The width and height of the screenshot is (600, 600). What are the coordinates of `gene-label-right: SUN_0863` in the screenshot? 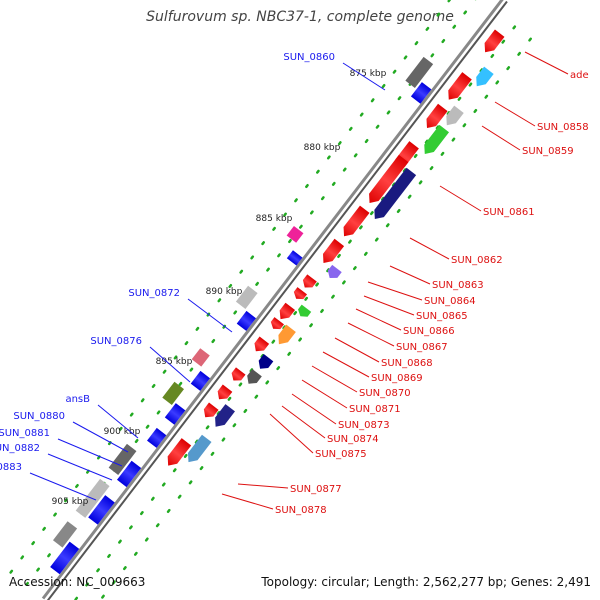 It's located at (458, 285).